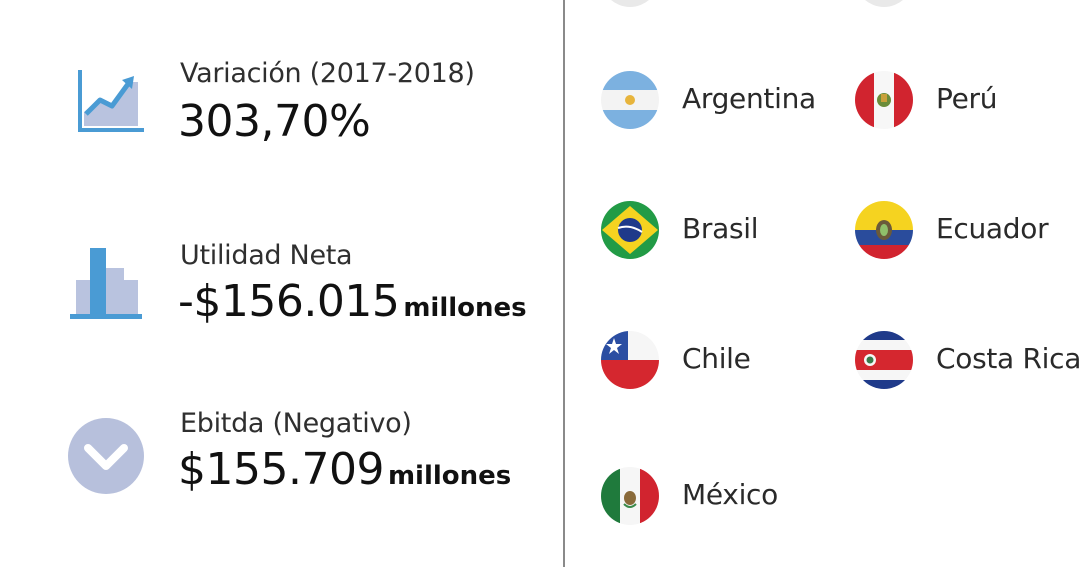  I want to click on down-arrow-circle-icon, so click(106, 456).